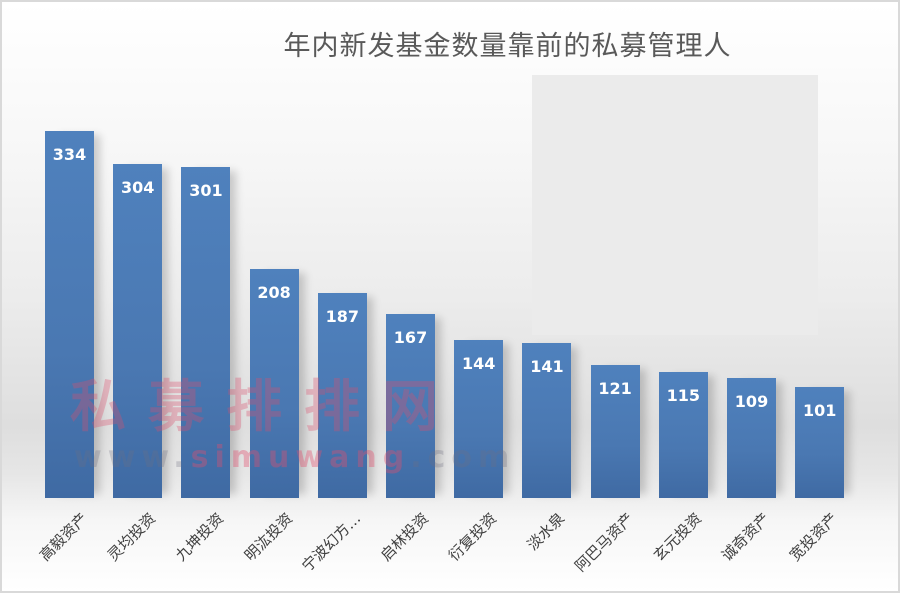 Image resolution: width=900 pixels, height=593 pixels. What do you see at coordinates (603, 542) in the screenshot?
I see `x-axis-tick-label: 阿巴马资产` at bounding box center [603, 542].